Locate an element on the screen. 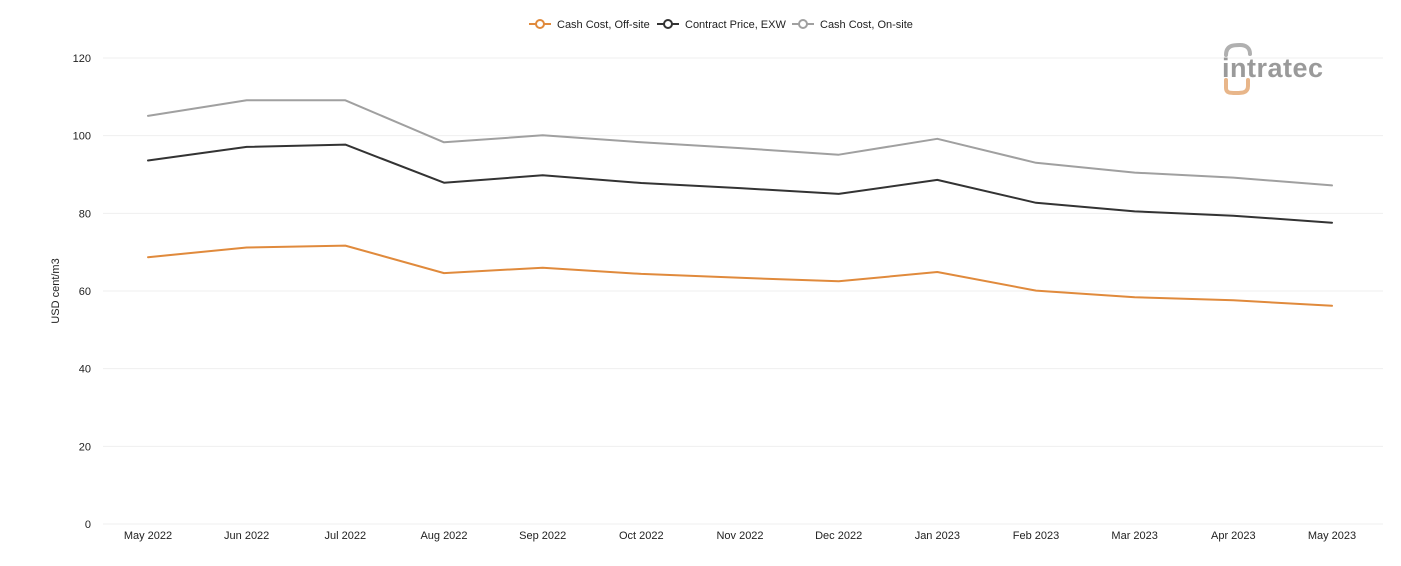 The height and width of the screenshot is (566, 1401). legend-item: Contract Price, EXW is located at coordinates (721, 25).